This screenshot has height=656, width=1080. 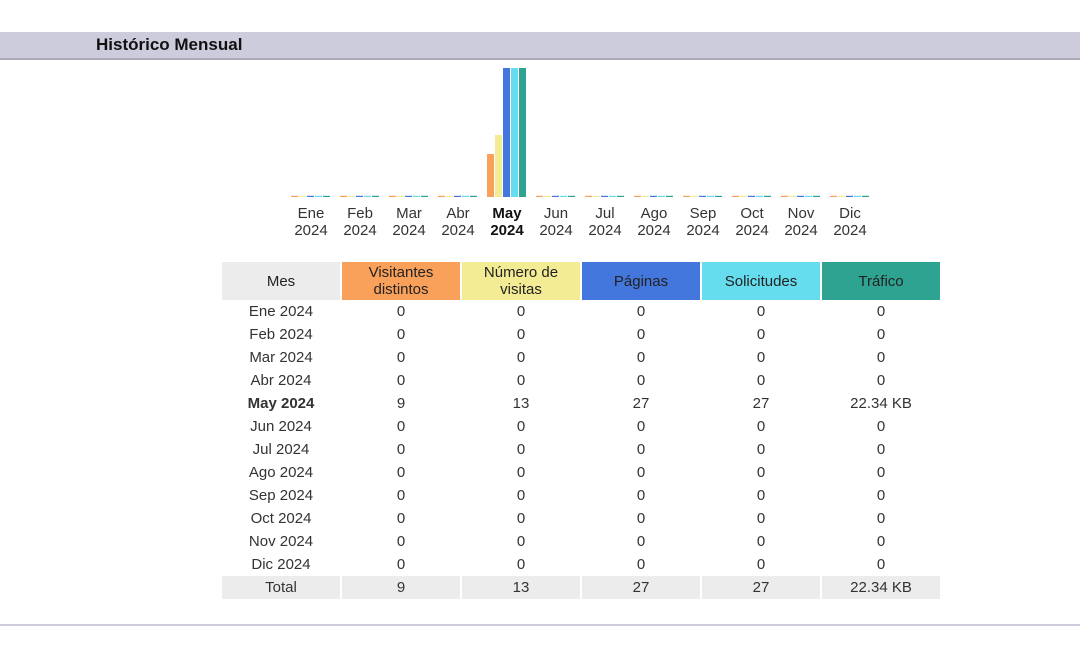 What do you see at coordinates (881, 587) in the screenshot?
I see `total-bandwidth: 22.34 KB` at bounding box center [881, 587].